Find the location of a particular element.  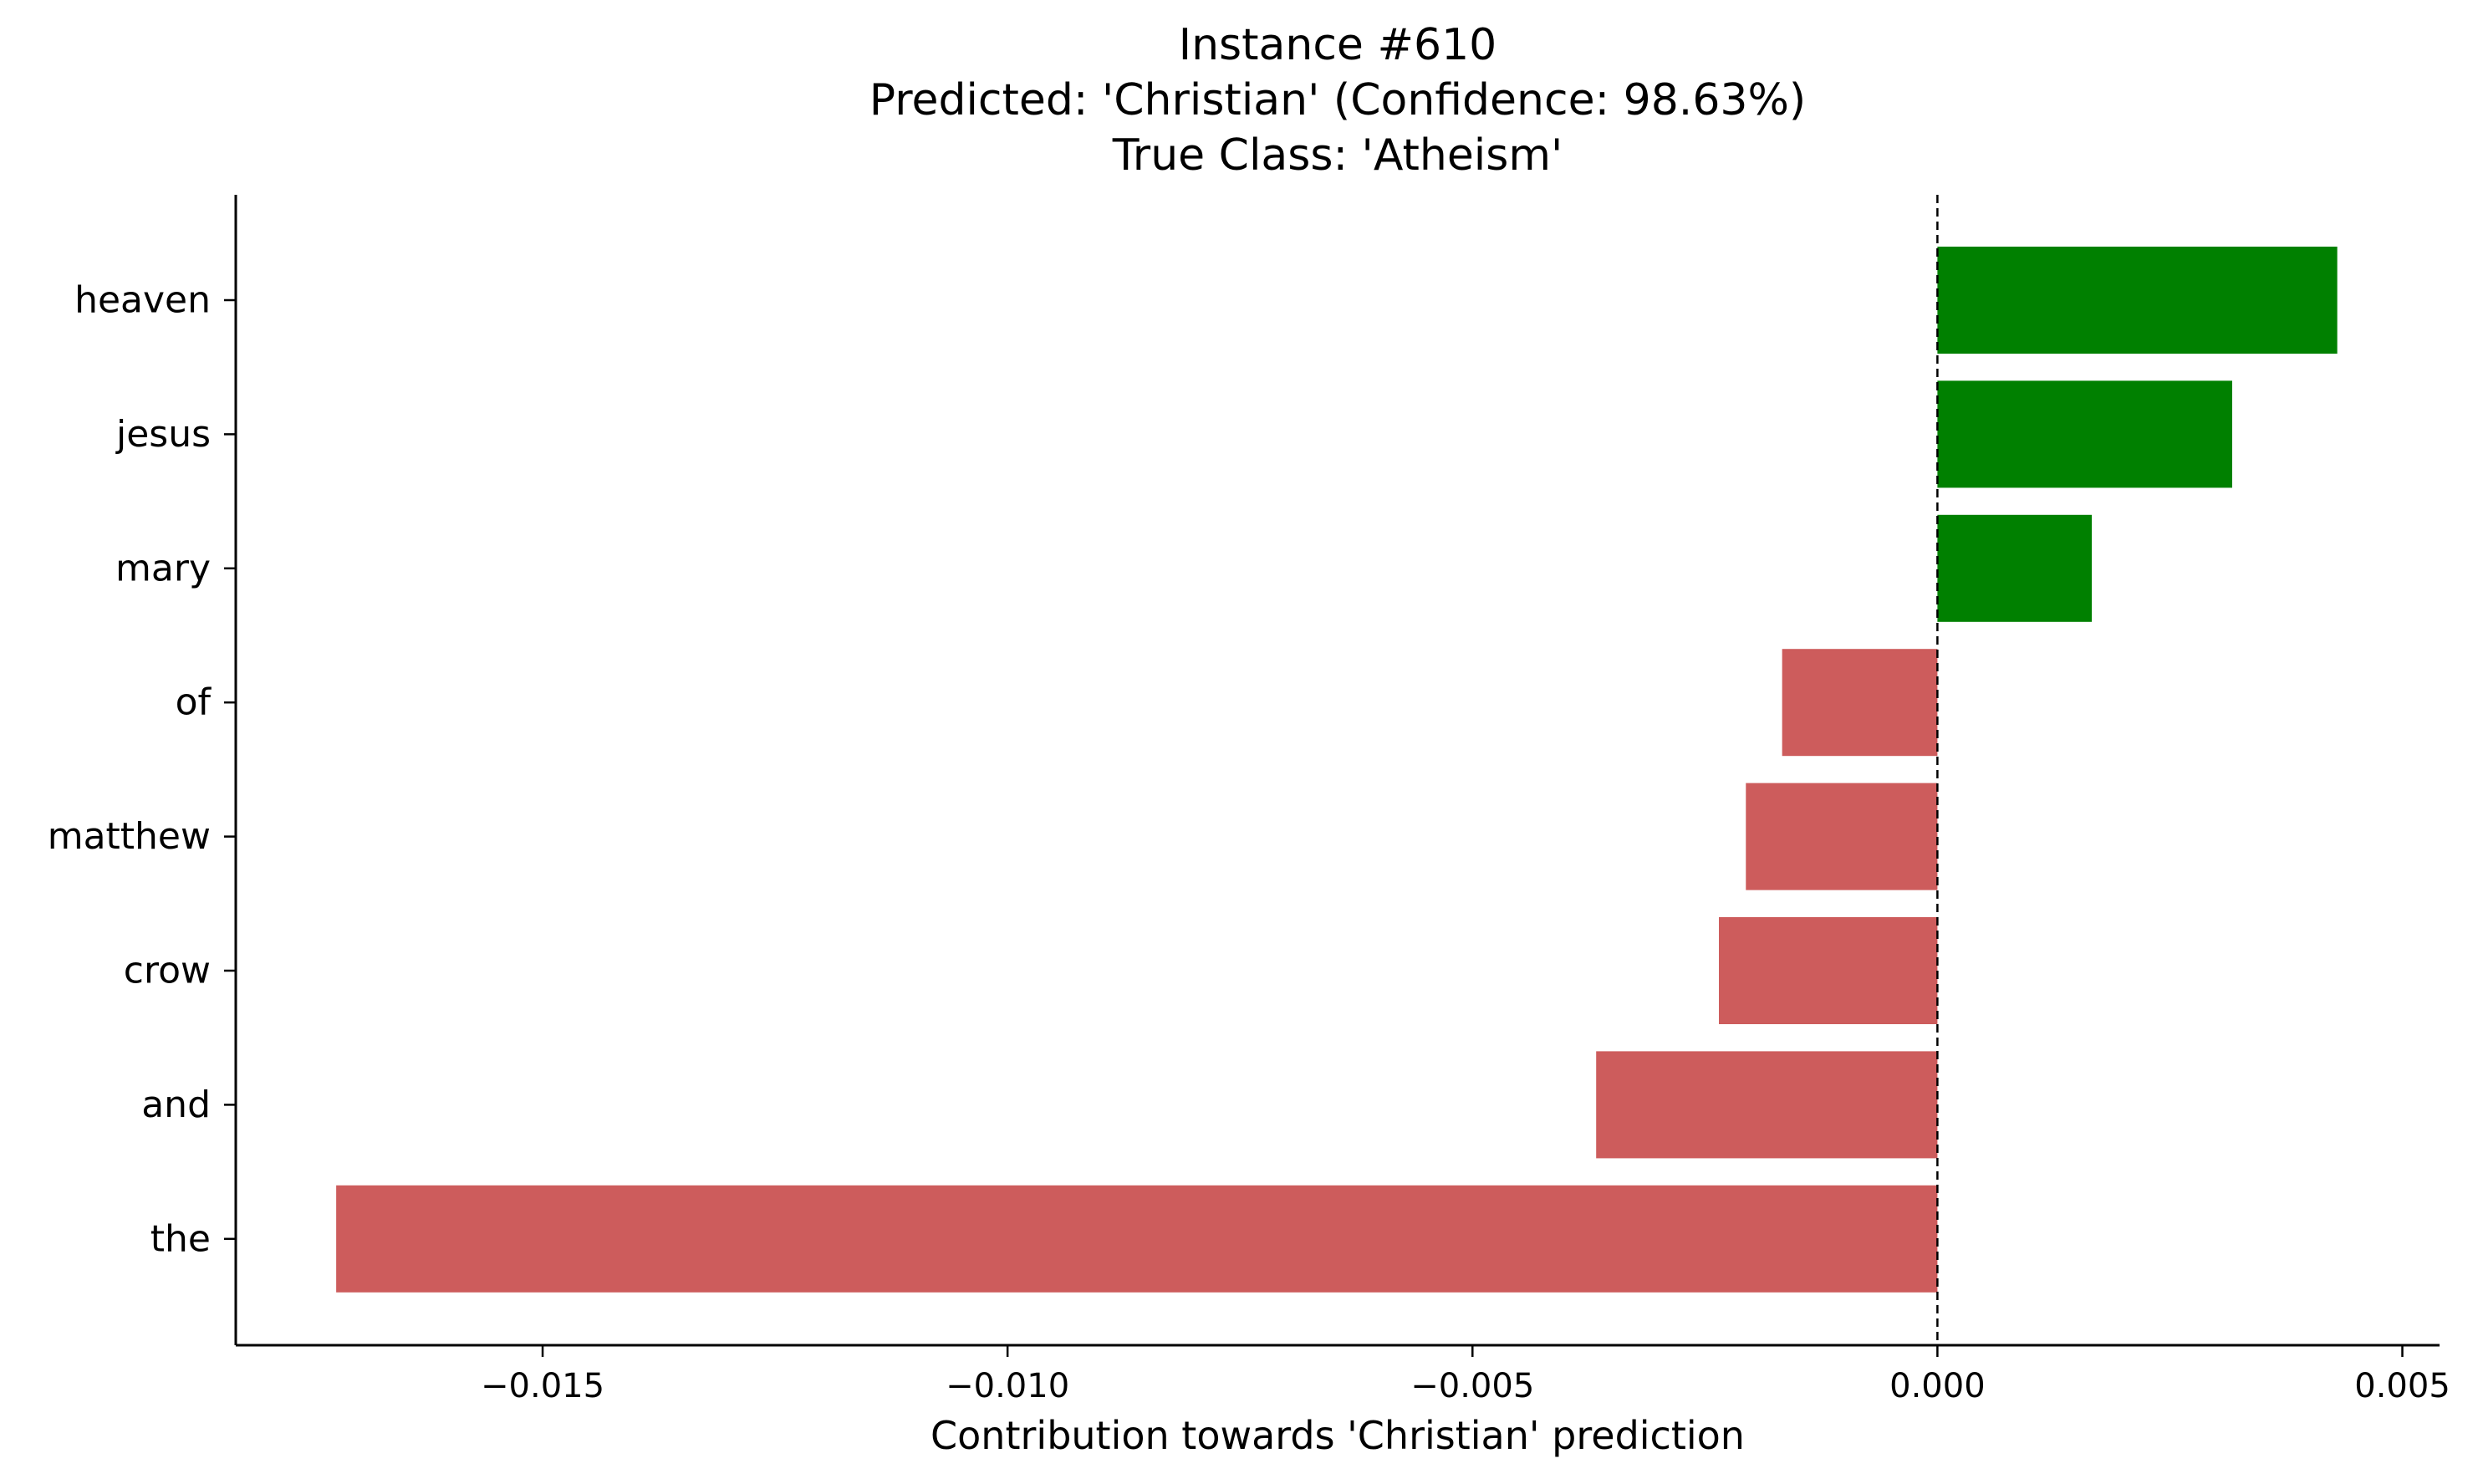

bar-and is located at coordinates (1767, 1105).